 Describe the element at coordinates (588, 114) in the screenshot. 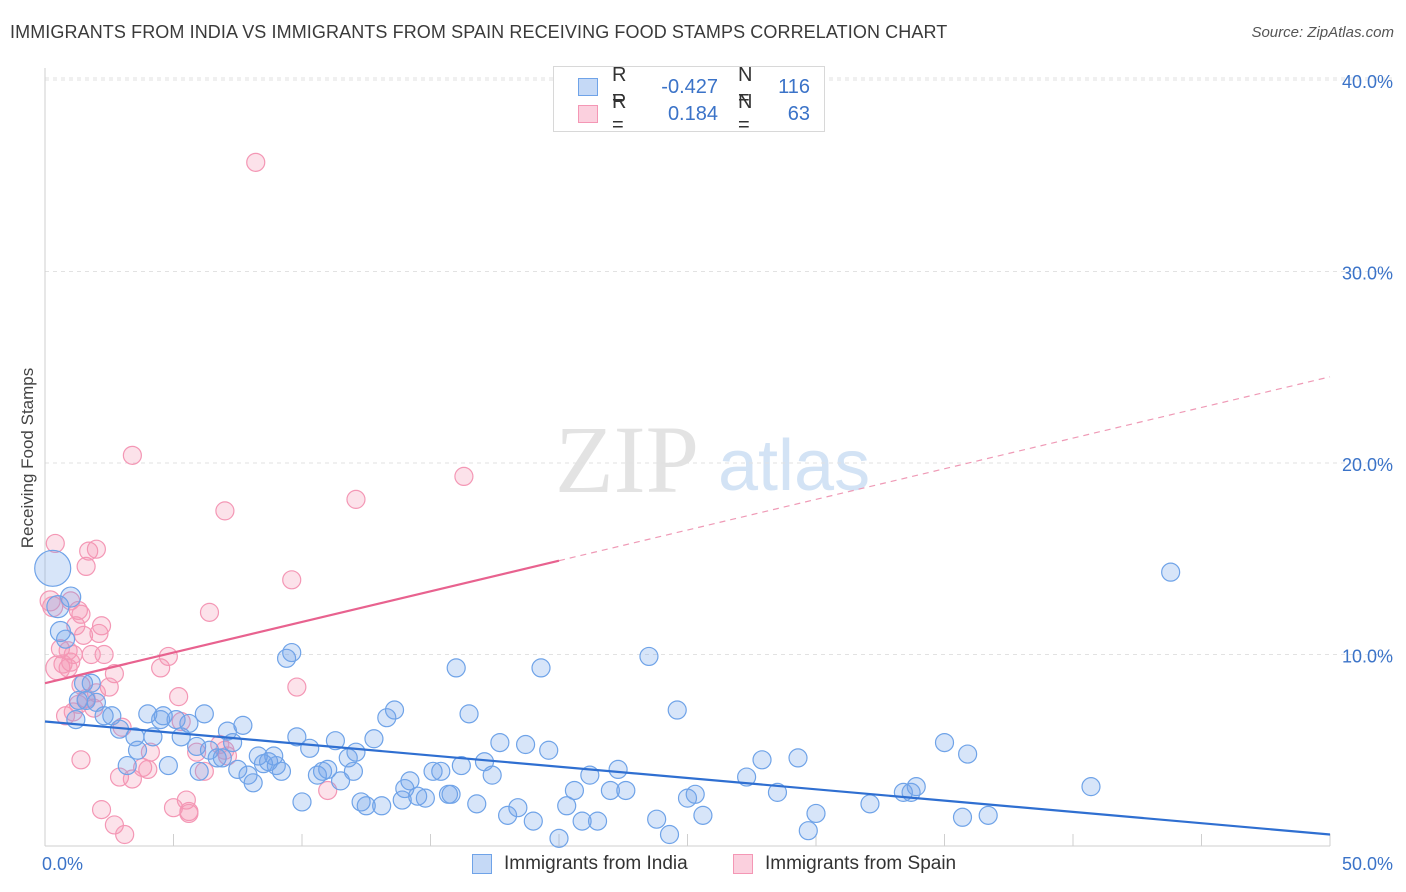

I see `legend-swatch-spain` at that location.